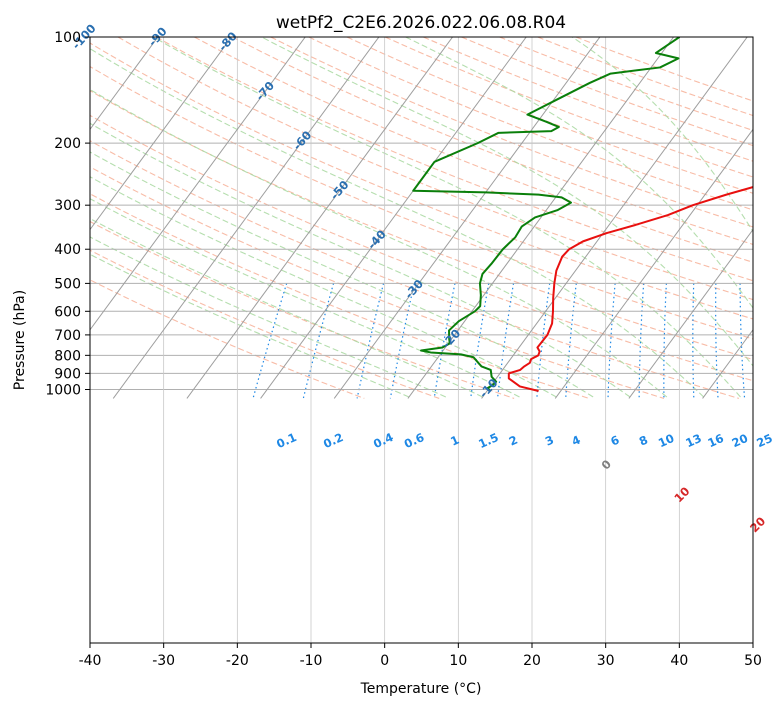  What do you see at coordinates (67, 284) in the screenshot?
I see `y-tick-label: 500` at bounding box center [67, 284].